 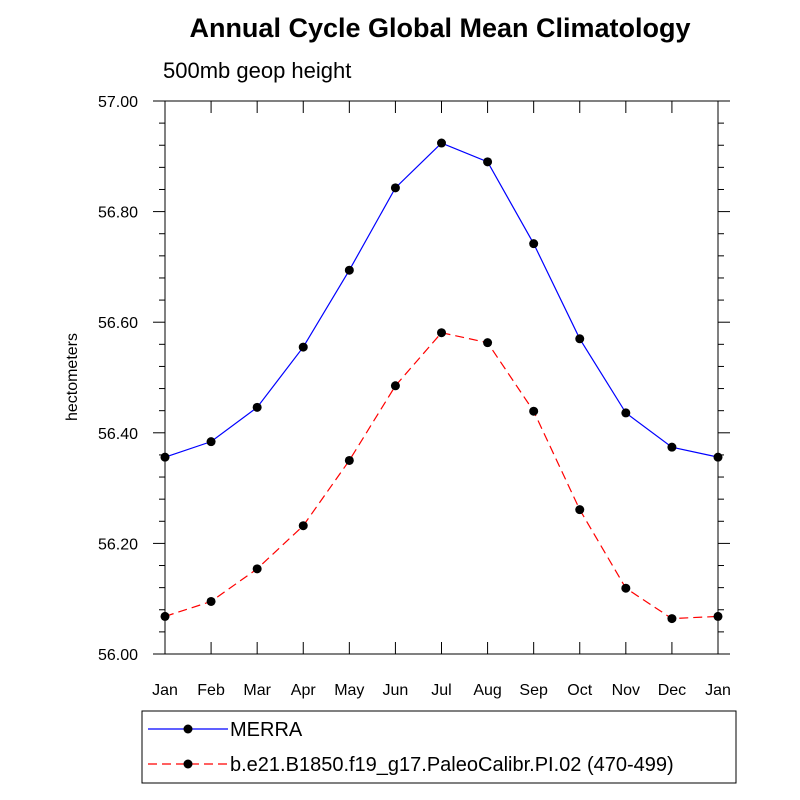 What do you see at coordinates (626, 690) in the screenshot?
I see `x-tick-label: Nov` at bounding box center [626, 690].